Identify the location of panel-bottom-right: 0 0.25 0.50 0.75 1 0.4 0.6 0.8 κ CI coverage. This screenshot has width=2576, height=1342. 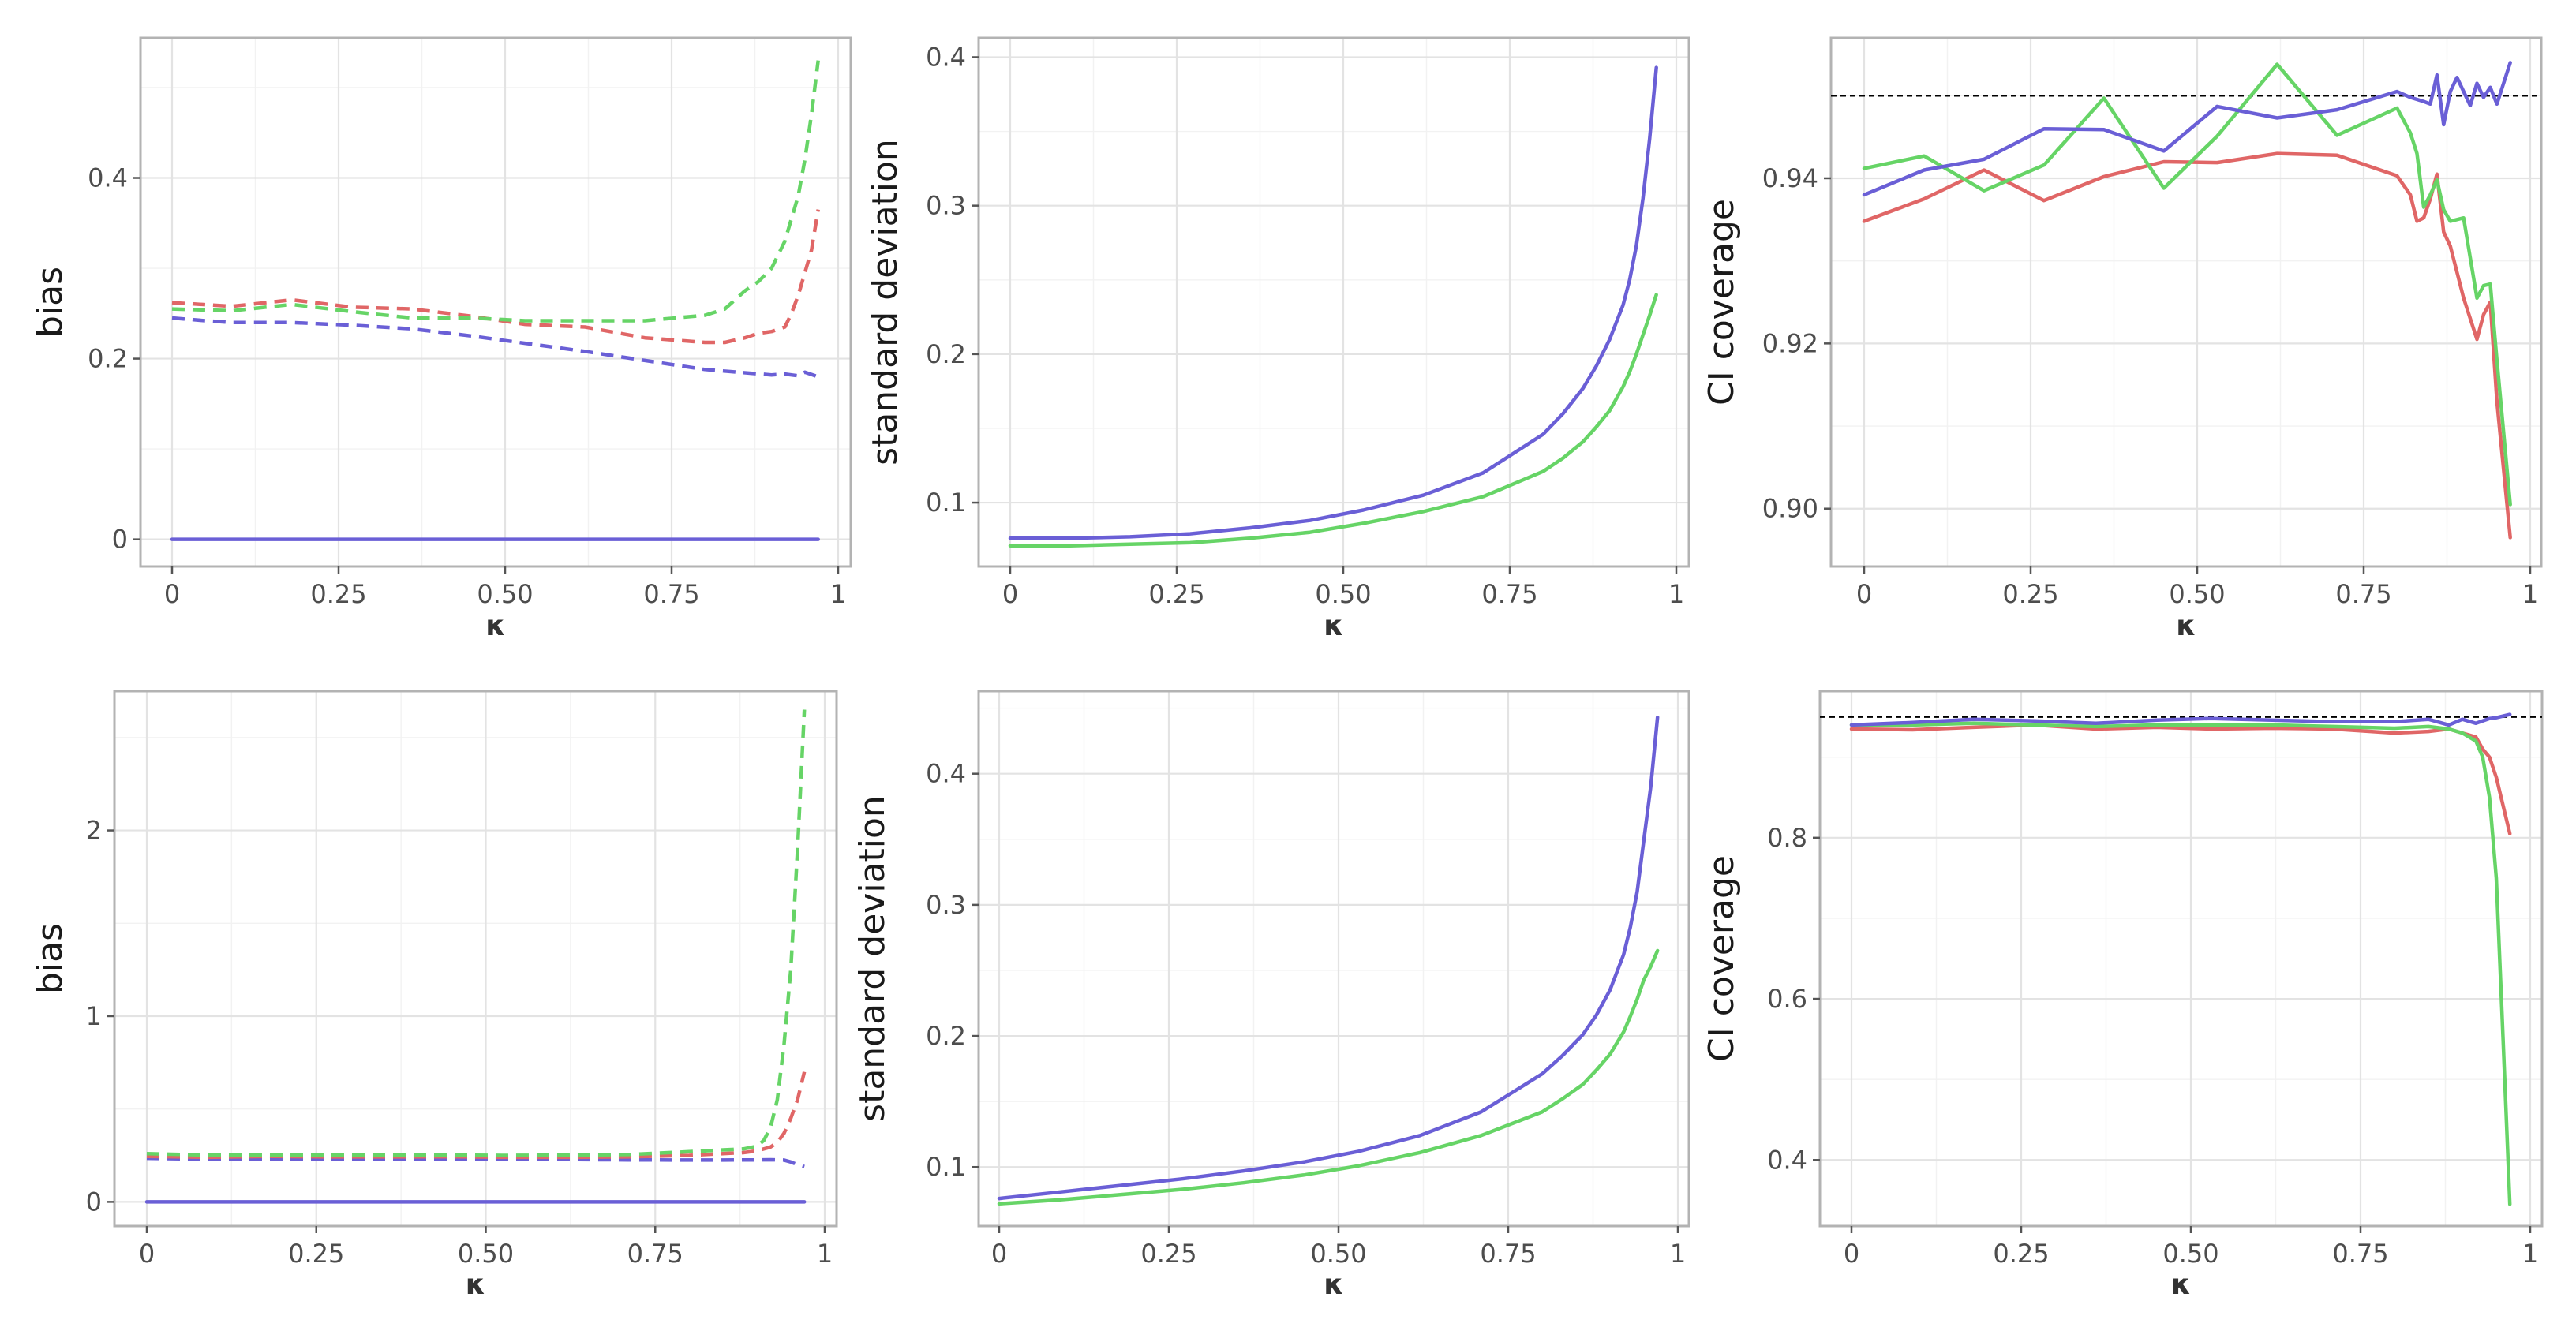
(2123, 995).